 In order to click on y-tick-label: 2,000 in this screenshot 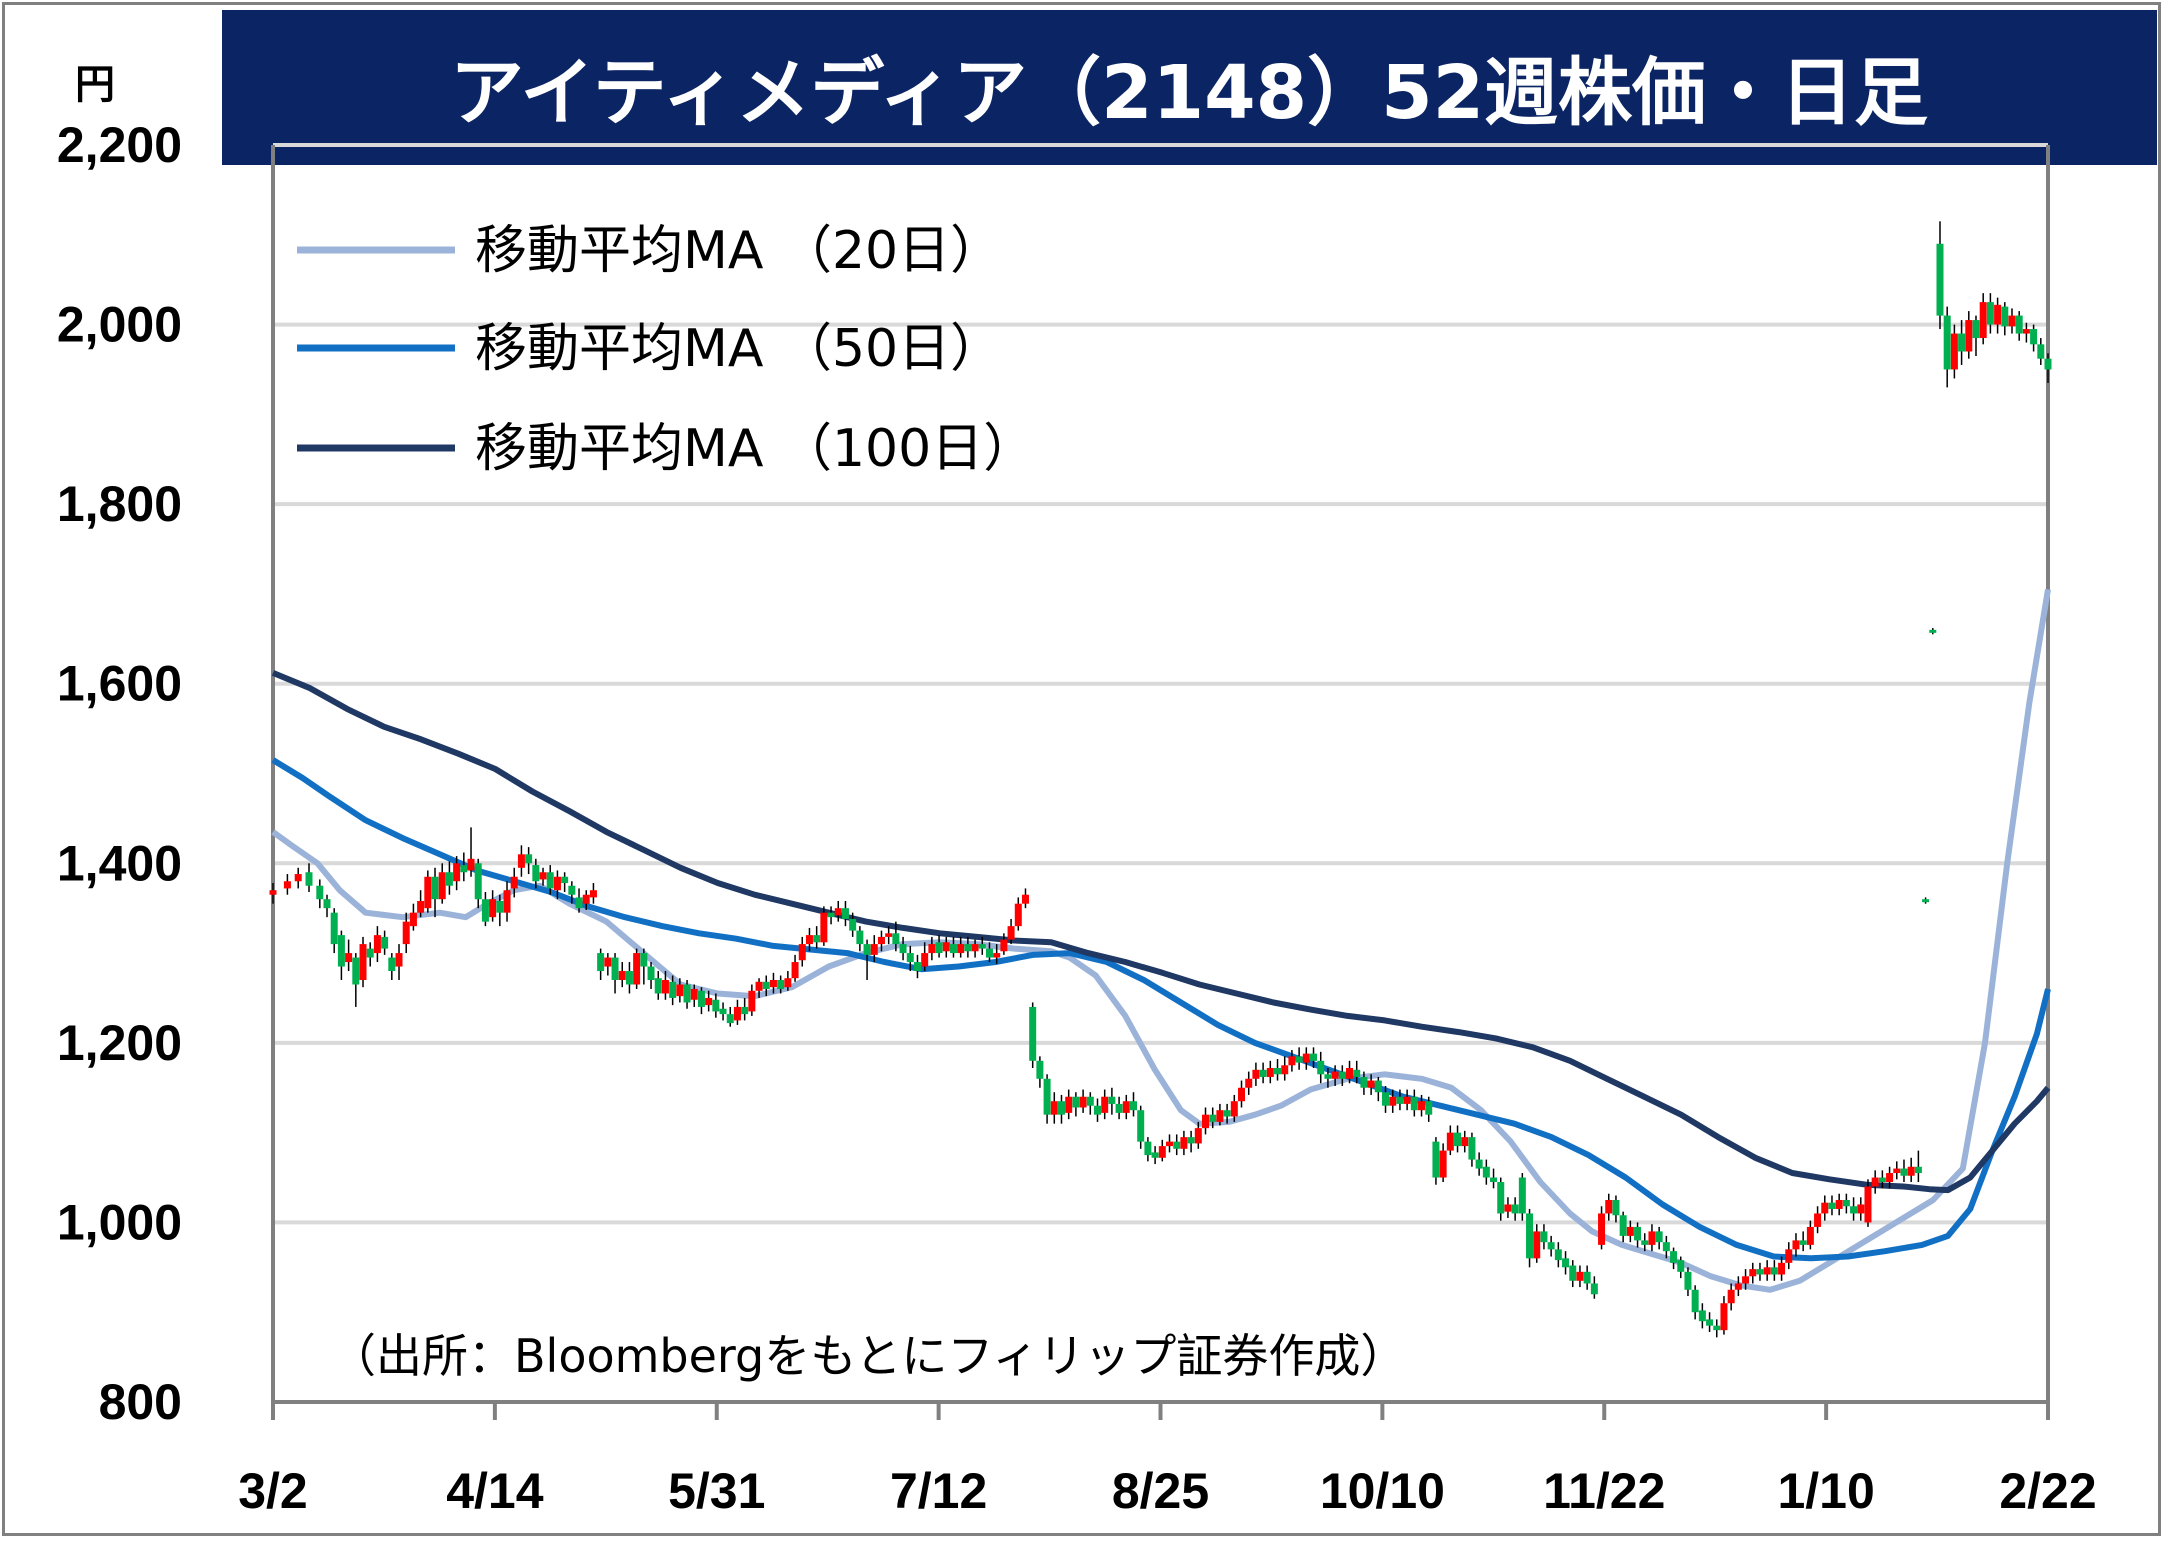, I will do `click(119, 325)`.